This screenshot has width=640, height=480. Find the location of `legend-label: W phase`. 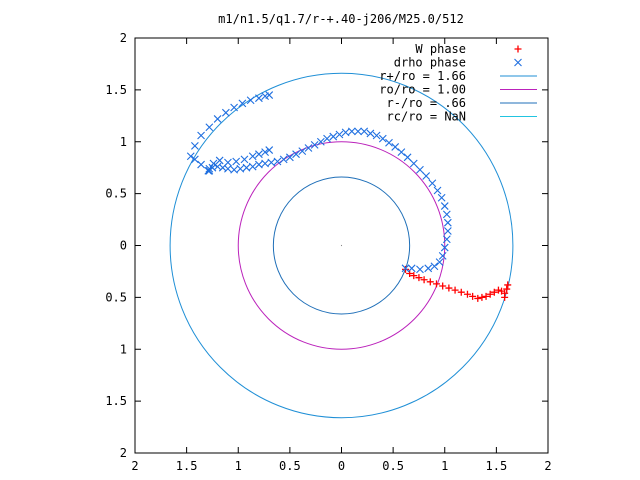

legend-label: W phase is located at coordinates (440, 49).